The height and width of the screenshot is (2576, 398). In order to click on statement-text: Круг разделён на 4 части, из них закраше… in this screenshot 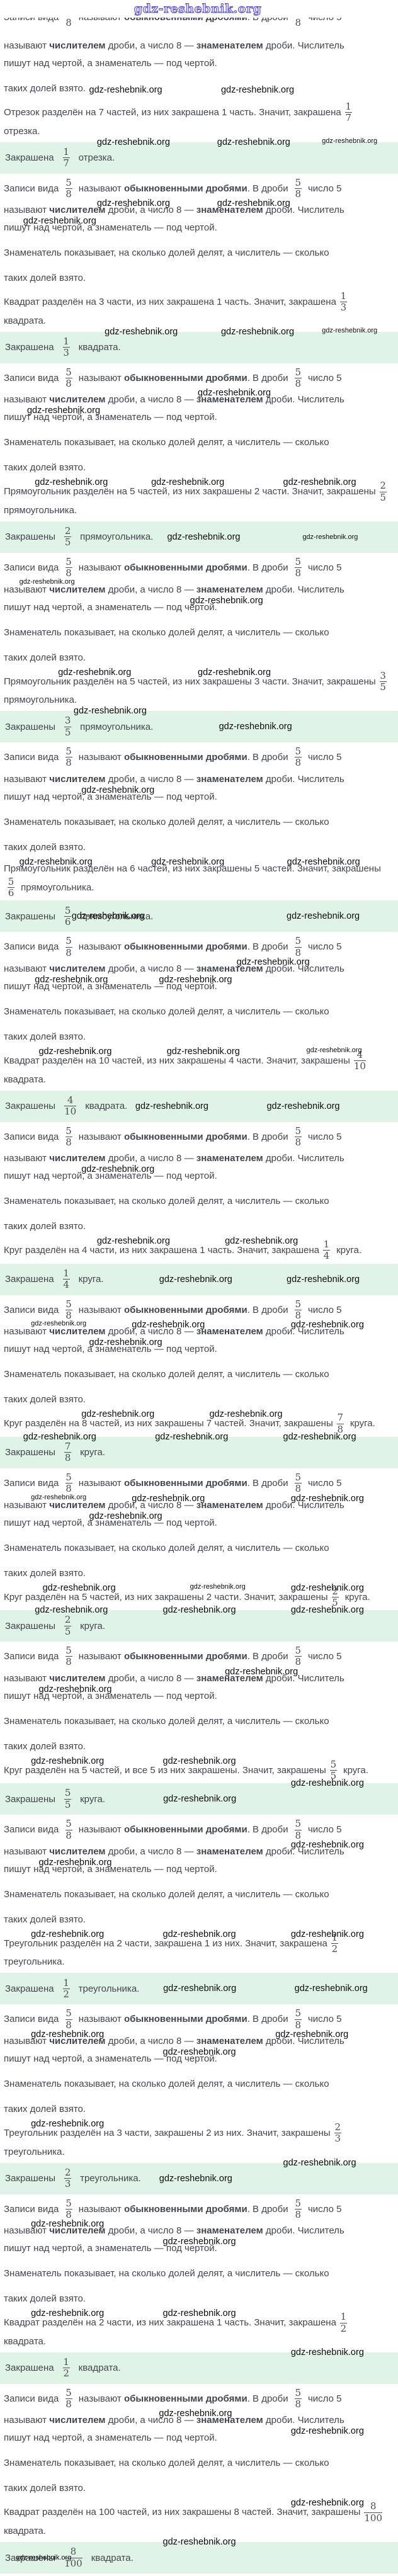, I will do `click(161, 1250)`.